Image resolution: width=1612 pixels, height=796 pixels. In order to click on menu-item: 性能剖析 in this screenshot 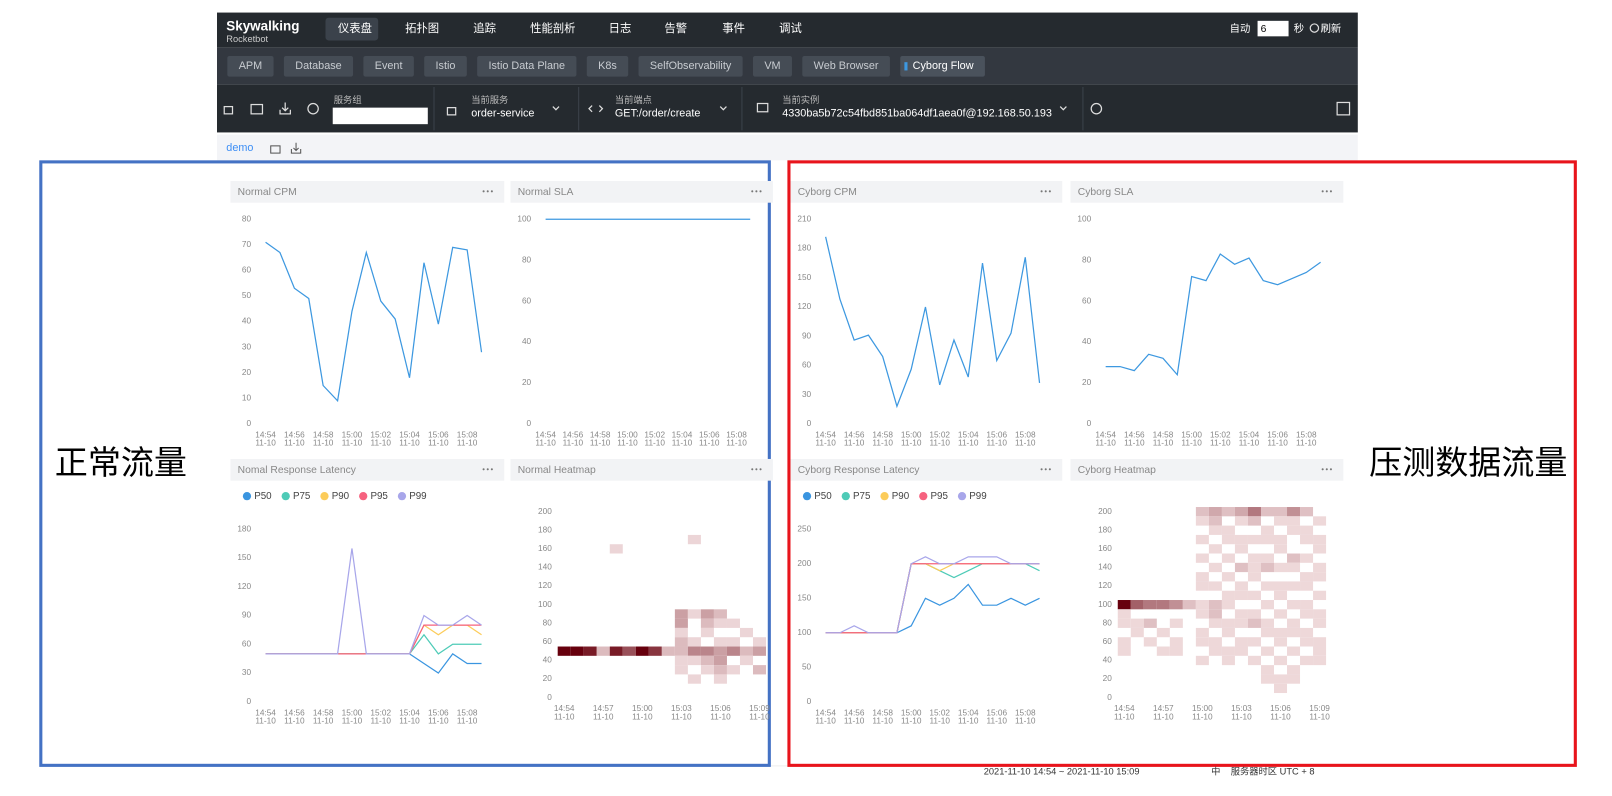, I will do `click(552, 28)`.